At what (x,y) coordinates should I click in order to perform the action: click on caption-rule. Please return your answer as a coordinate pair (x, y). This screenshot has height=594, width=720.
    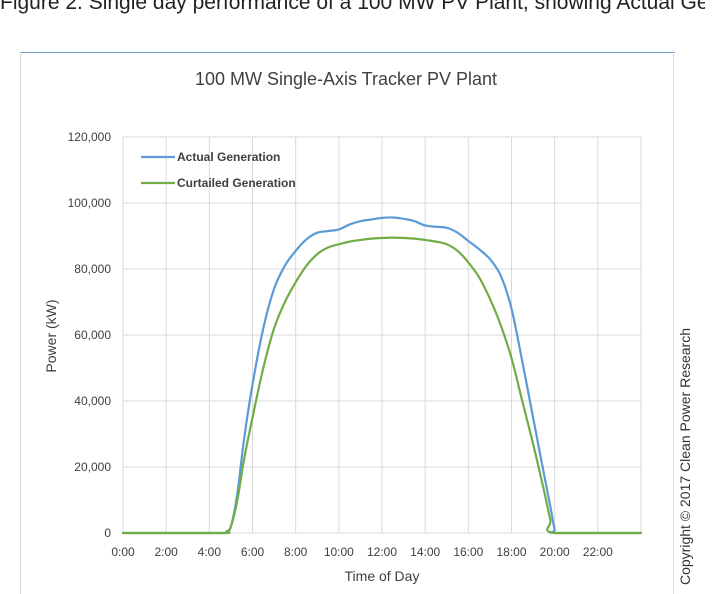
    Looking at the image, I should click on (347, 52).